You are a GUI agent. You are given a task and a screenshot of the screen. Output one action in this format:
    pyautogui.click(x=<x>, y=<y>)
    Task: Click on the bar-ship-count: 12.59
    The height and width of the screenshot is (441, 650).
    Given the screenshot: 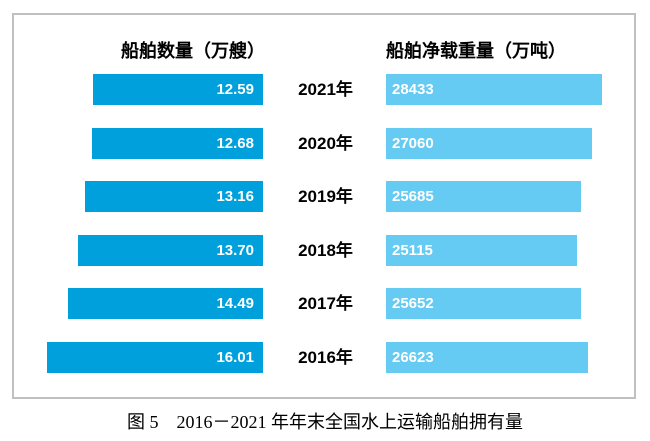 What is the action you would take?
    pyautogui.click(x=178, y=89)
    